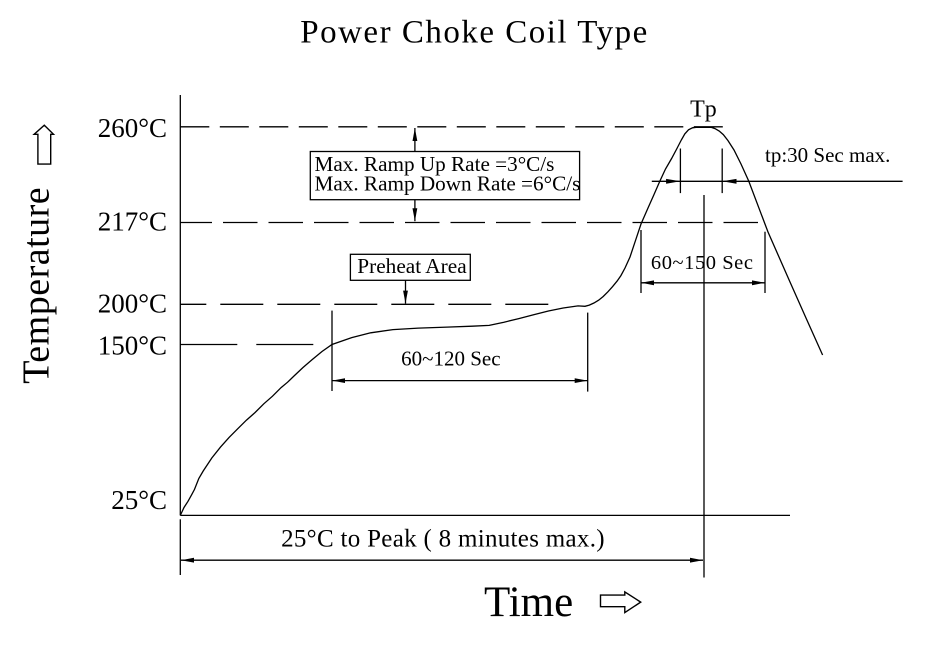 The image size is (946, 646). I want to click on svg-text: Max. Ramp Down Rate =6°C/s, so click(448, 184).